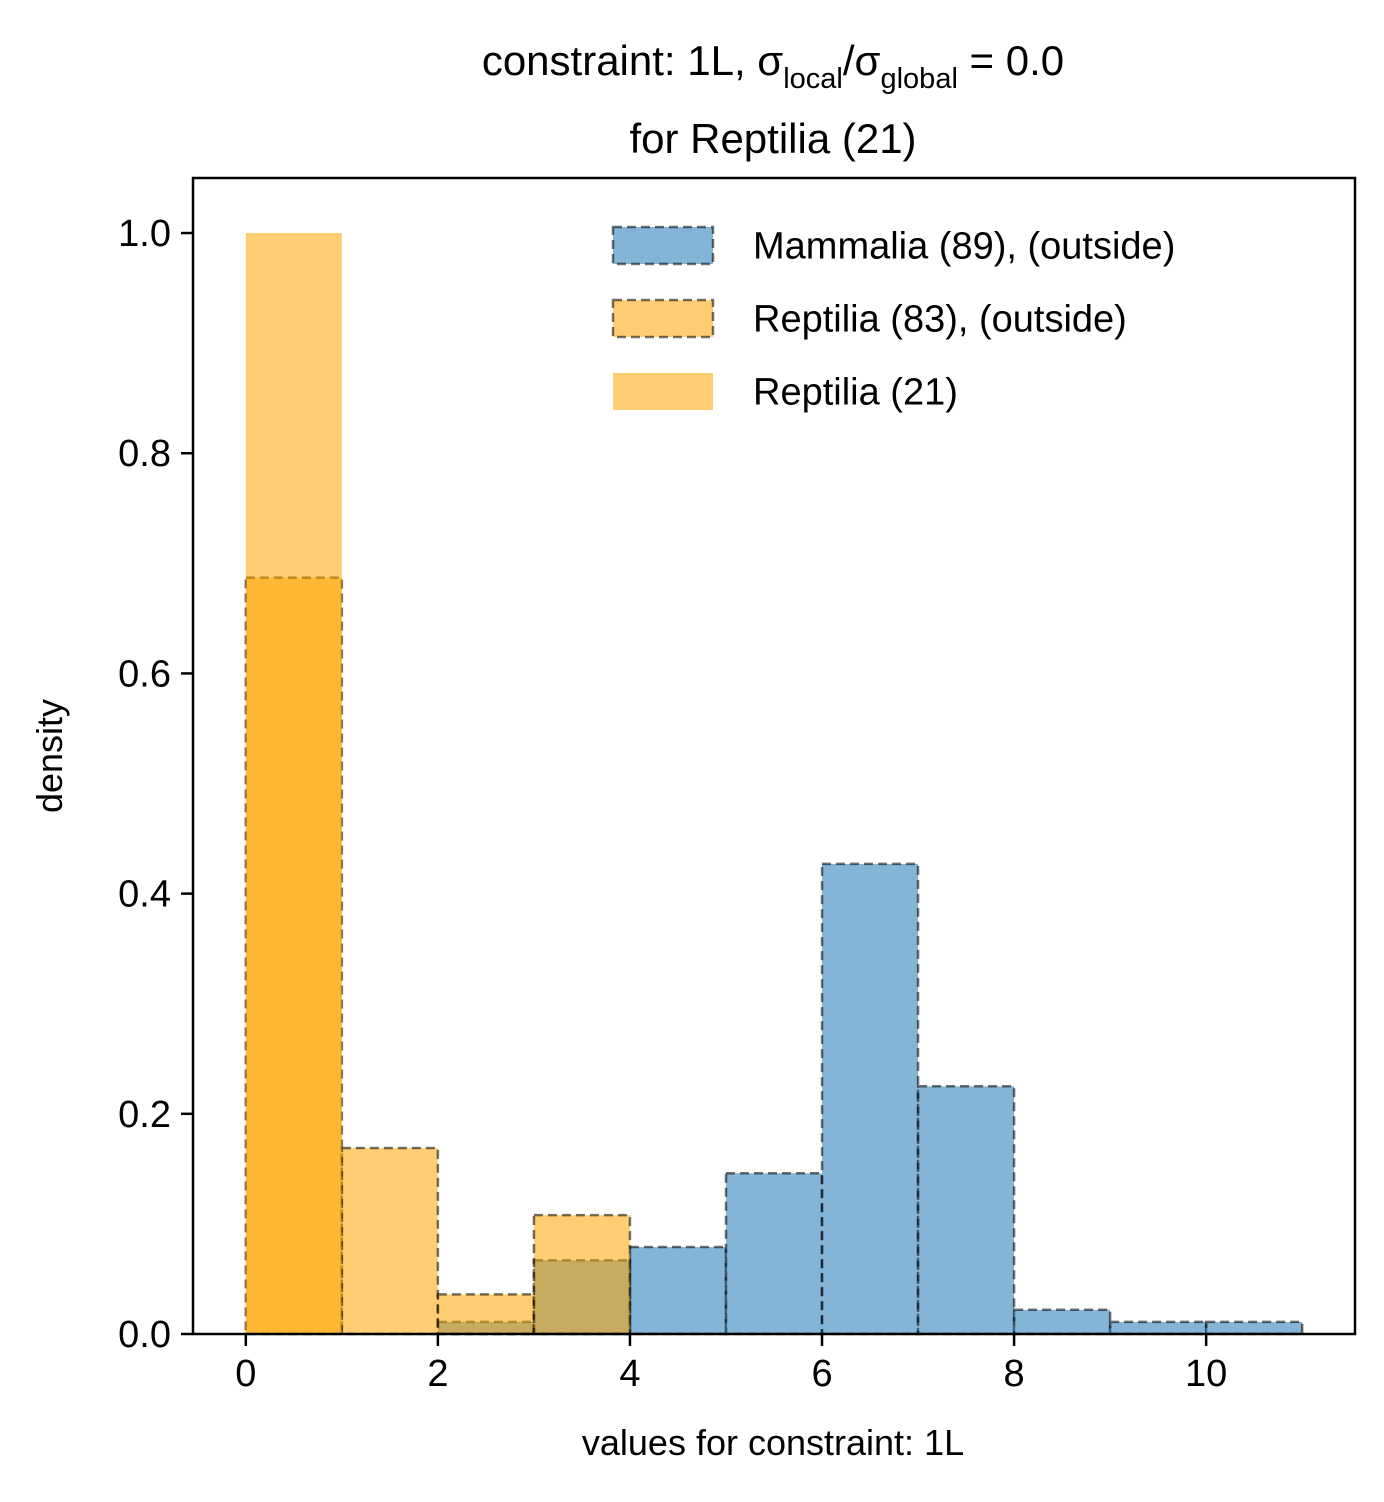  I want to click on bar-series1-bin9, so click(1158, 1328).